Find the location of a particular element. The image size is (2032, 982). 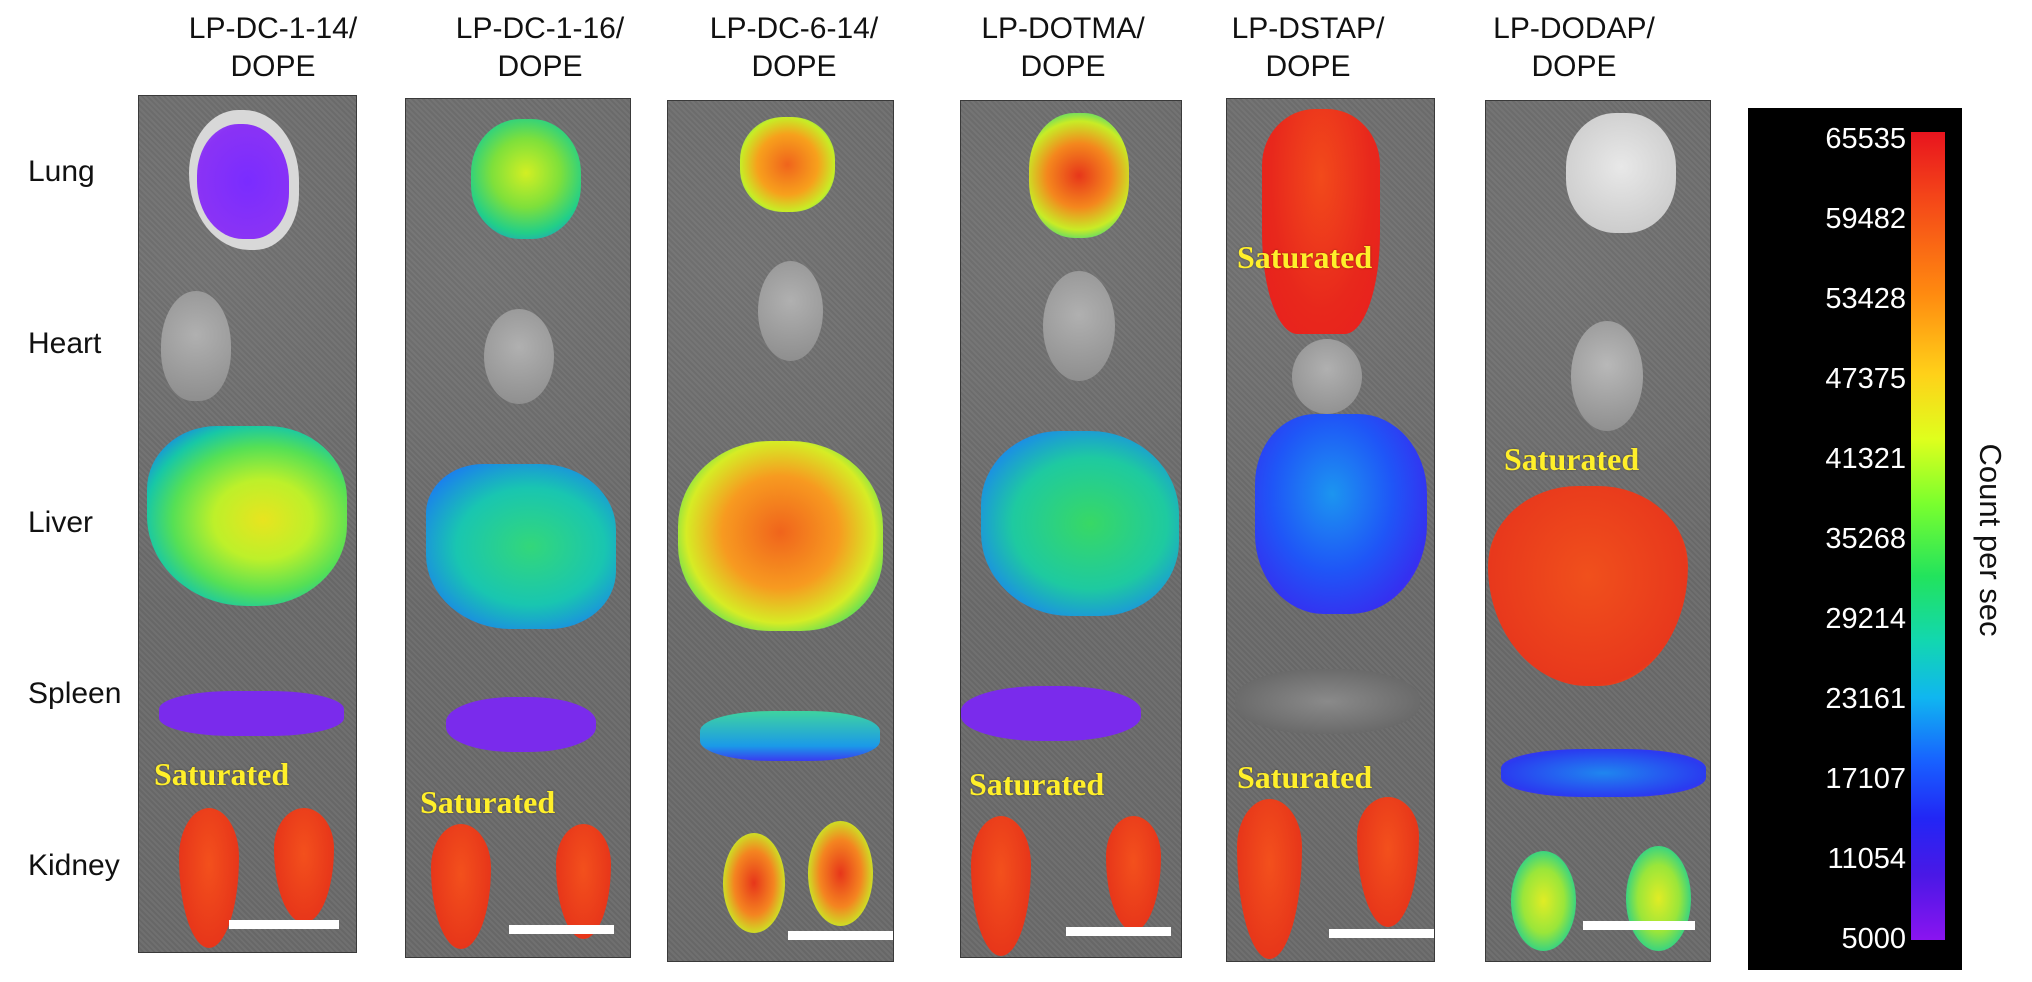

image-panel-4: Saturated is located at coordinates (1071, 529).